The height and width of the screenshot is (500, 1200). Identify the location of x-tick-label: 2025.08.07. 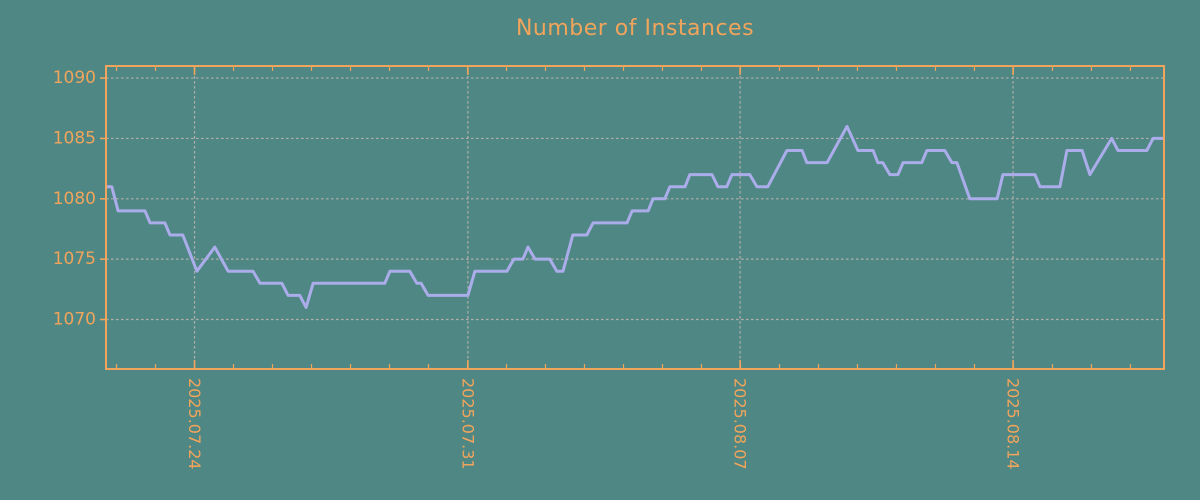
(740, 424).